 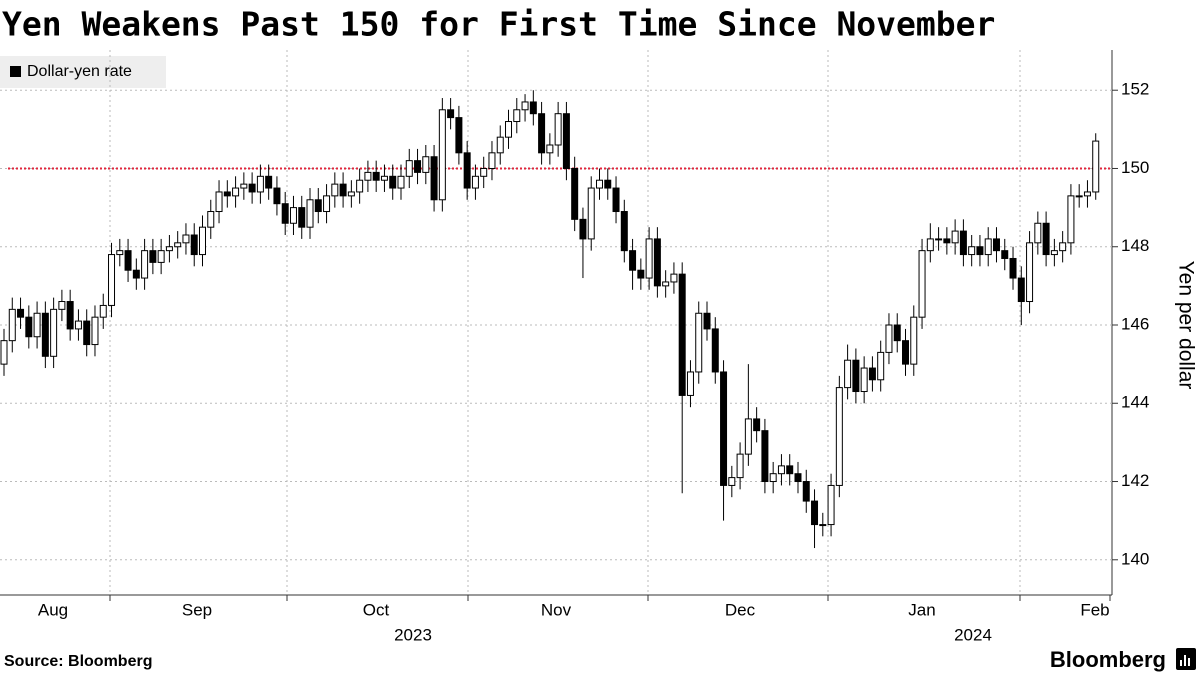 I want to click on y-tick-label: 148, so click(x=1135, y=245).